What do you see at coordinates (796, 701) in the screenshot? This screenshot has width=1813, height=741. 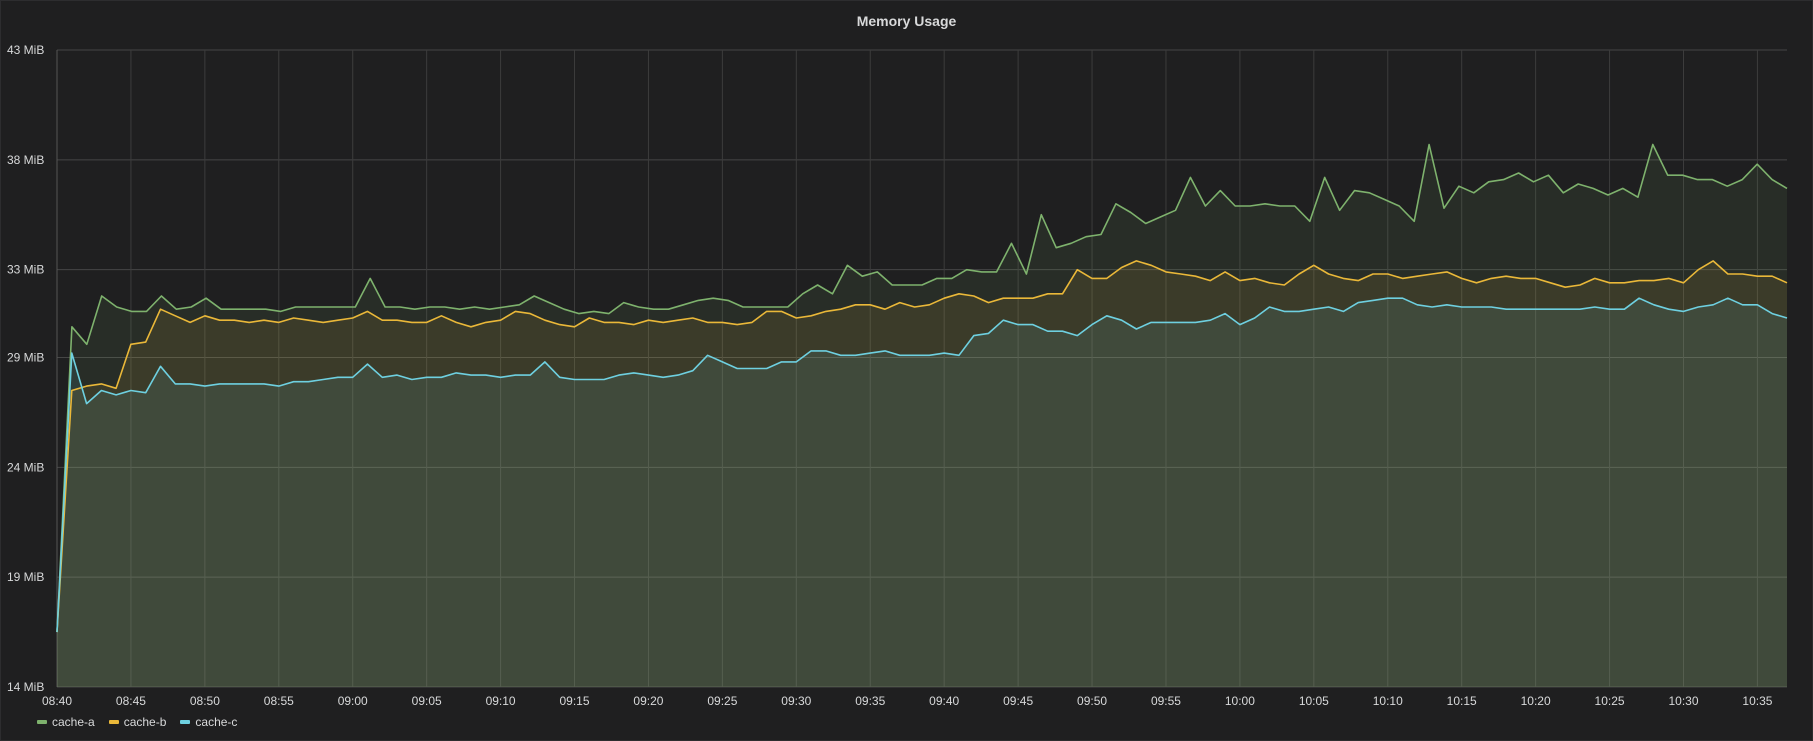 I see `x-tick-label: 09:30` at bounding box center [796, 701].